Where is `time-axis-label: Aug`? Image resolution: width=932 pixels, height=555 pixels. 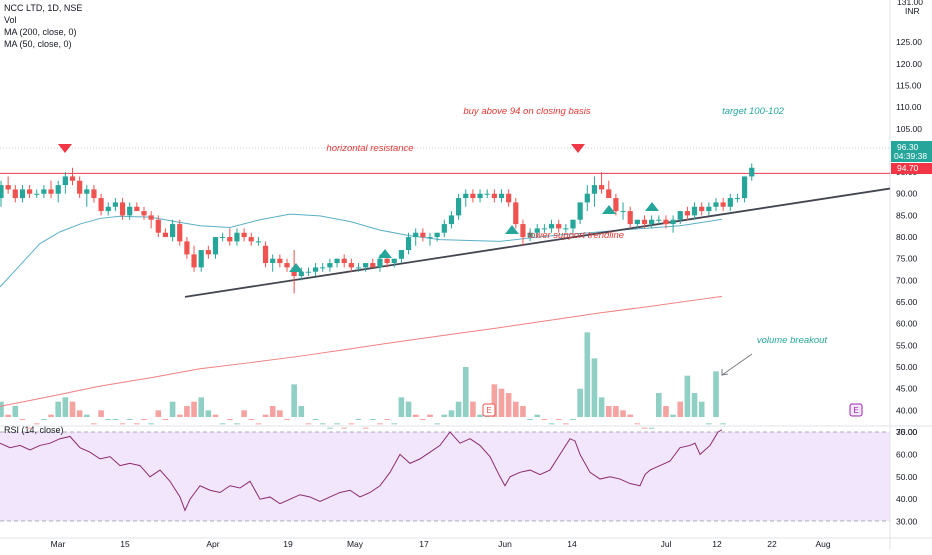
time-axis-label: Aug is located at coordinates (822, 544).